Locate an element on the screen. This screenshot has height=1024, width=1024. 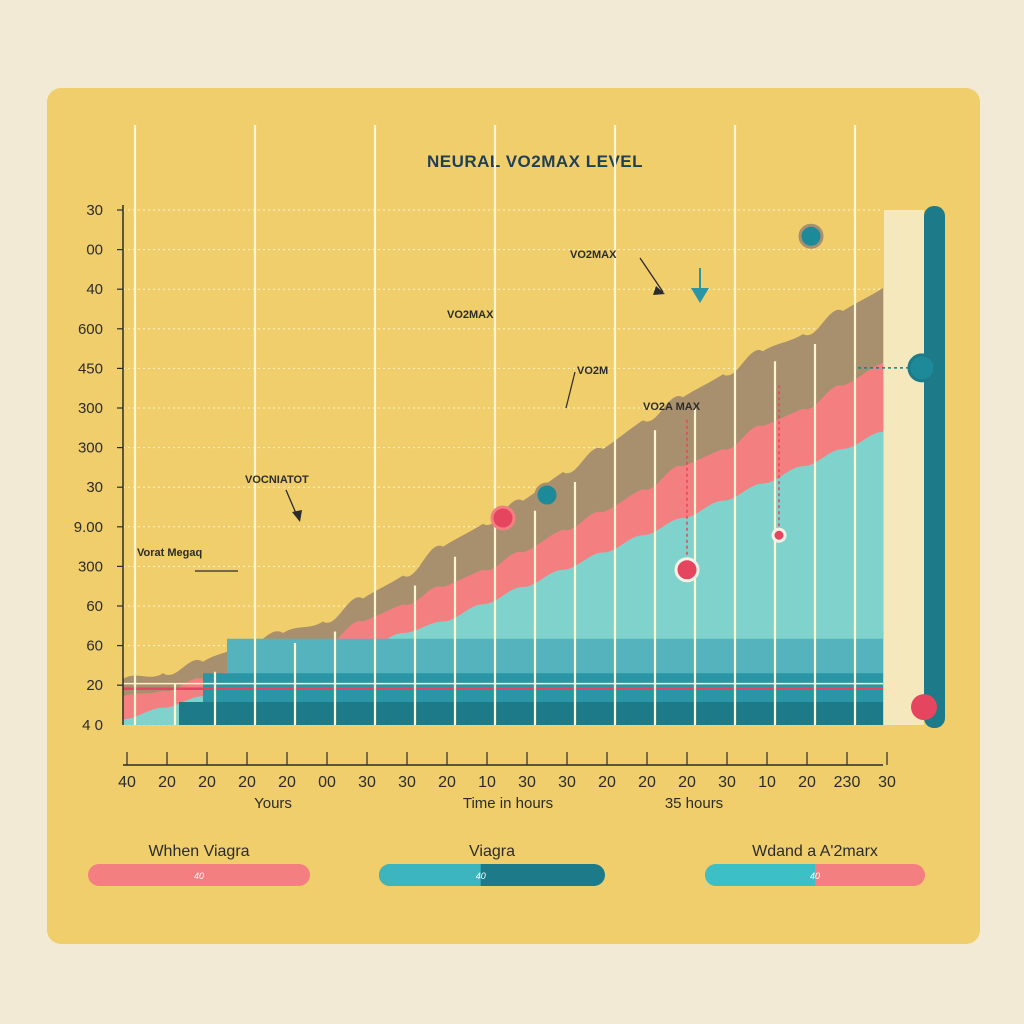
legend-bar-text-3: 40 is located at coordinates (815, 876).